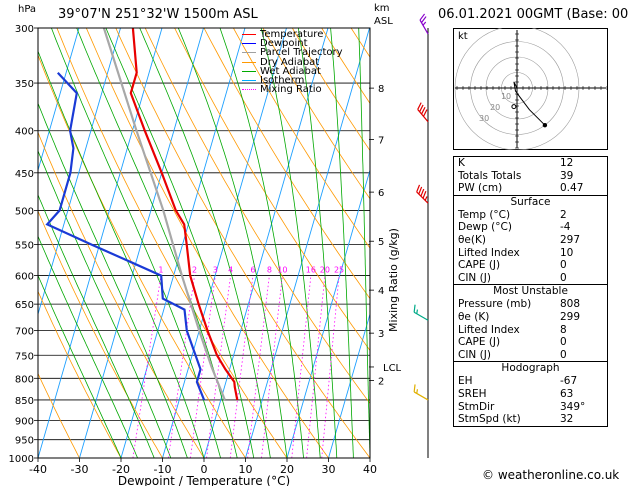 This screenshot has width=629, height=486. What do you see at coordinates (530, 394) in the screenshot?
I see `table-row: SREH 63` at bounding box center [530, 394].